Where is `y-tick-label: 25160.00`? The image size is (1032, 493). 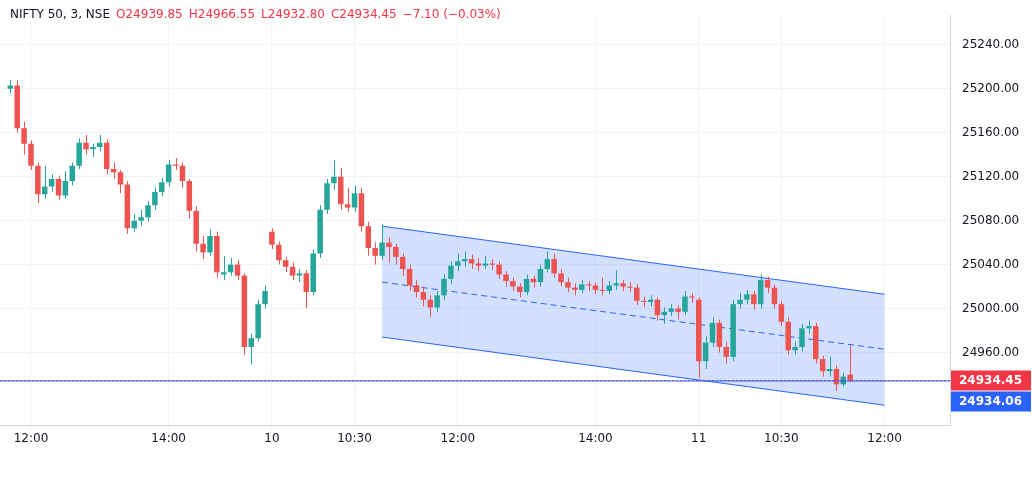
y-tick-label: 25160.00 is located at coordinates (991, 131).